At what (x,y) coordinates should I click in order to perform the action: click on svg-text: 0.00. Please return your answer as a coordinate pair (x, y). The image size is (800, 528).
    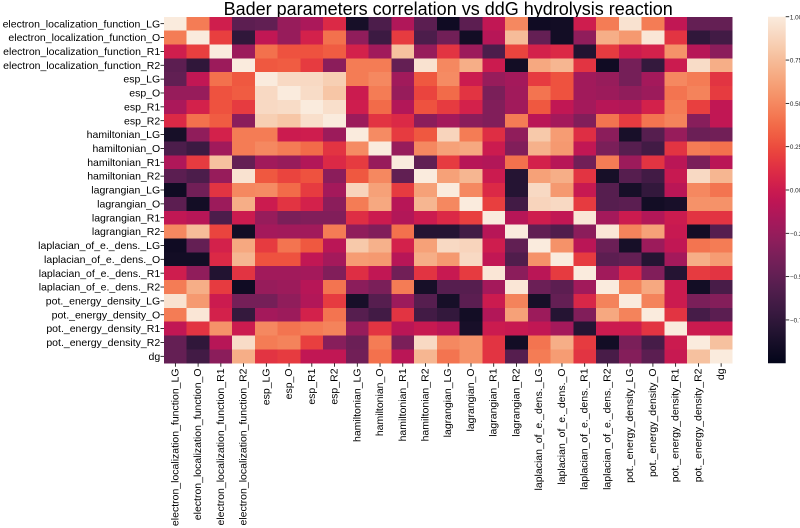
    Looking at the image, I should click on (795, 191).